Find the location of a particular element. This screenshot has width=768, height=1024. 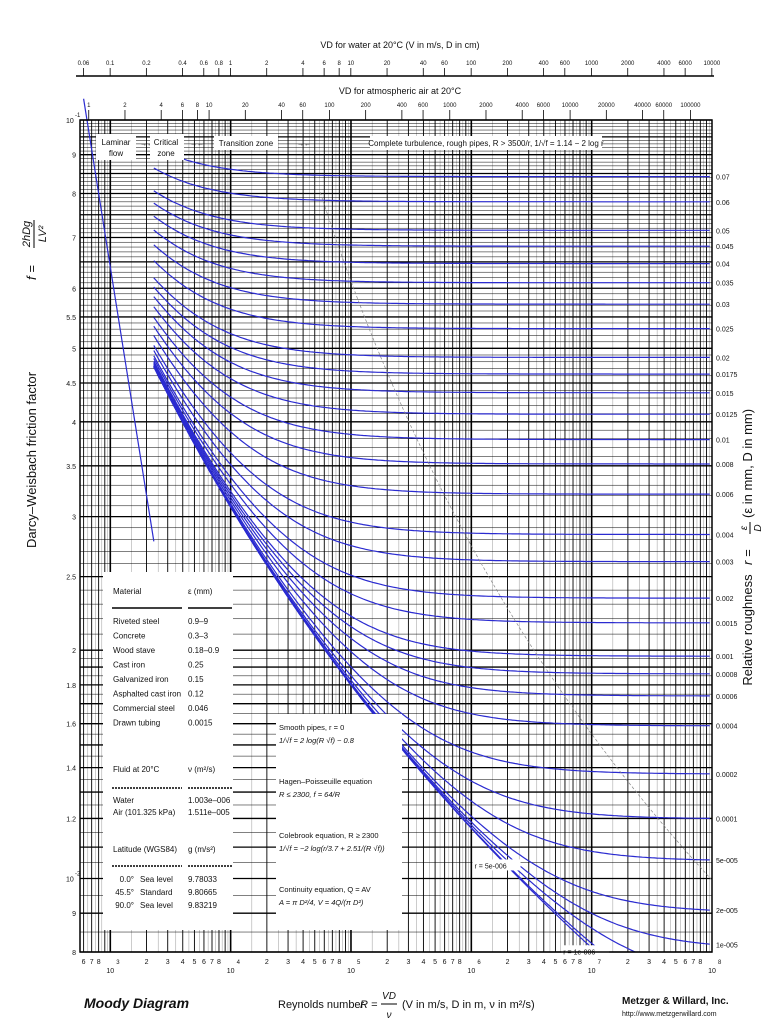

y-tick-label: 7 is located at coordinates (74, 238).